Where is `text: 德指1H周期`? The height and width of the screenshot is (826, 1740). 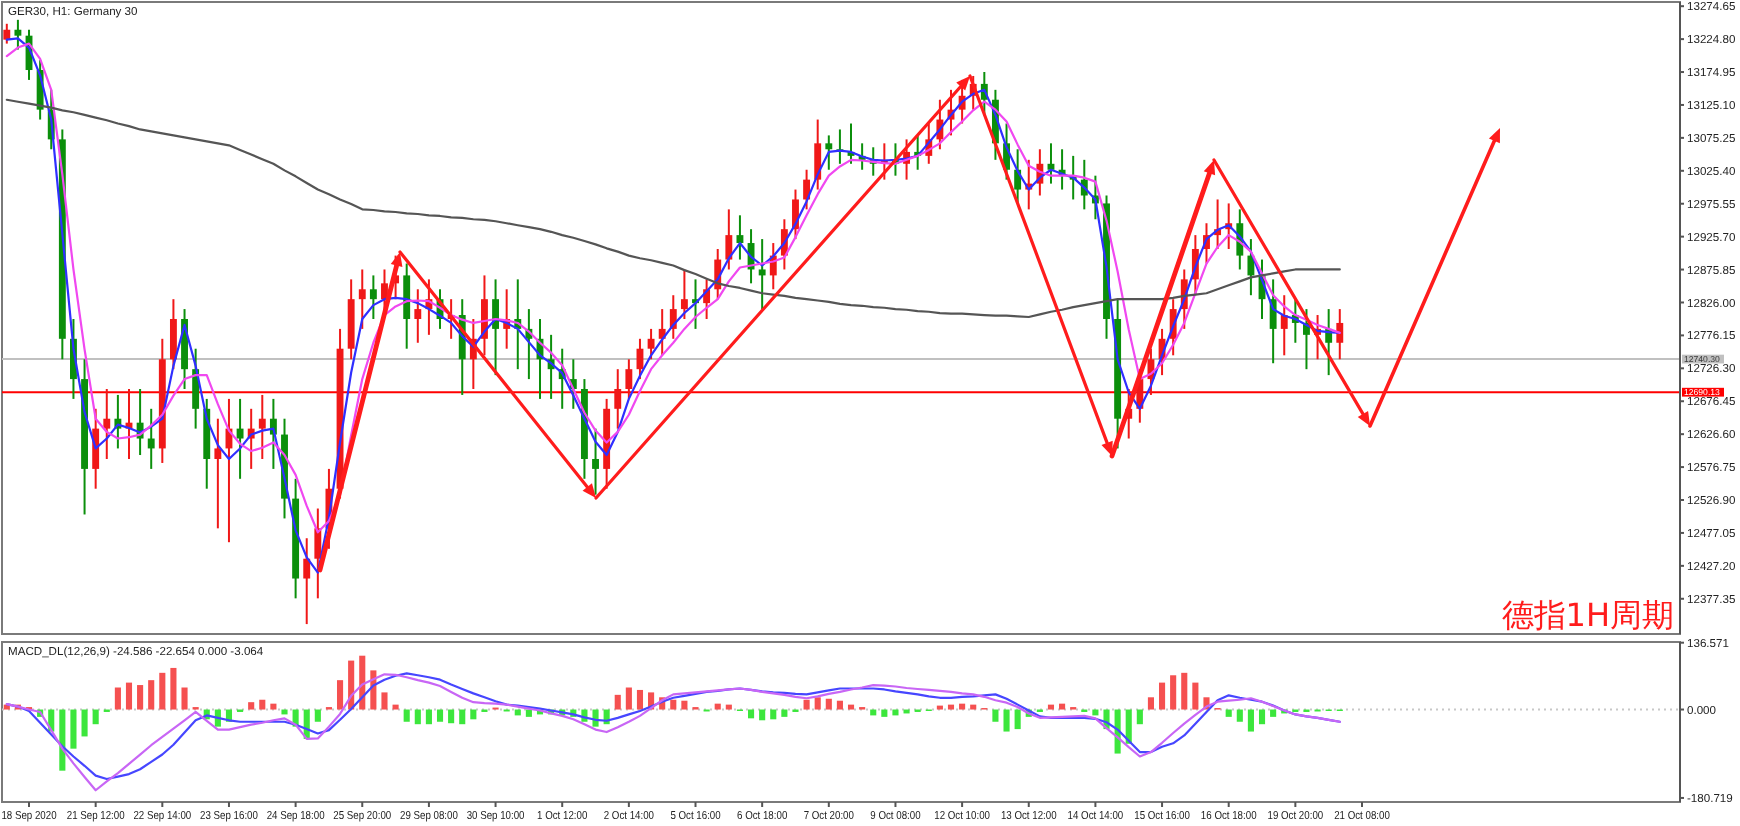
text: 德指1H周期 is located at coordinates (1587, 615).